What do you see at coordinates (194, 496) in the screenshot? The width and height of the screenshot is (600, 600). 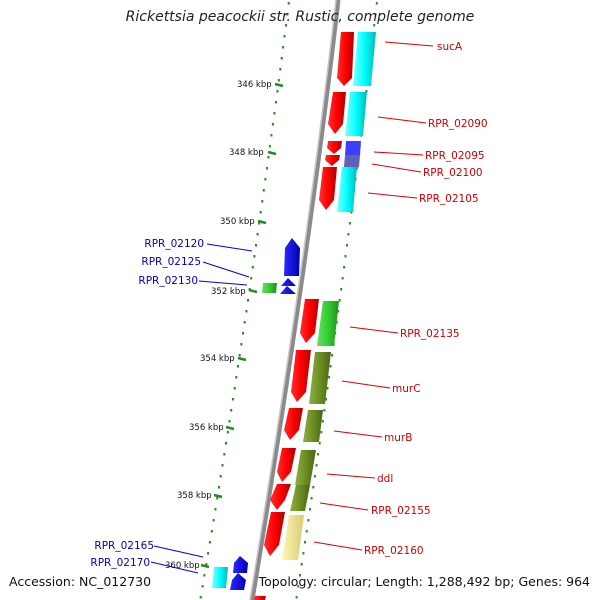 I see `ruler-label: 358 kbp` at bounding box center [194, 496].